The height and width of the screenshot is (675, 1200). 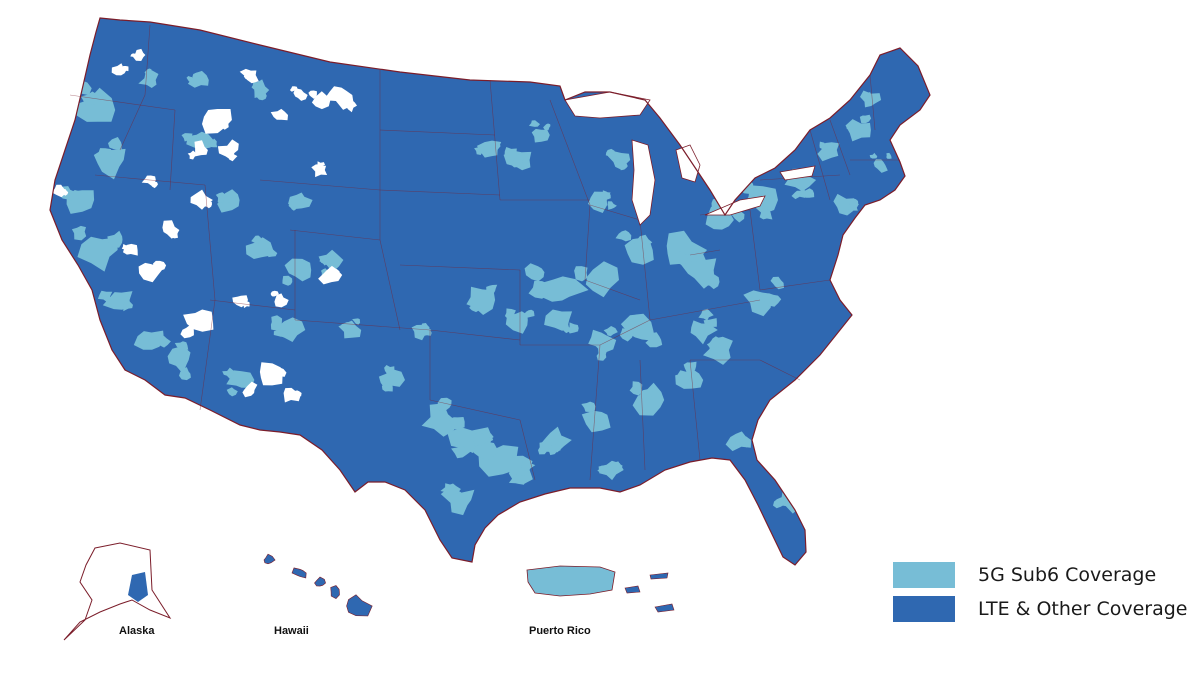 What do you see at coordinates (137, 631) in the screenshot?
I see `alaska-label: Alaska` at bounding box center [137, 631].